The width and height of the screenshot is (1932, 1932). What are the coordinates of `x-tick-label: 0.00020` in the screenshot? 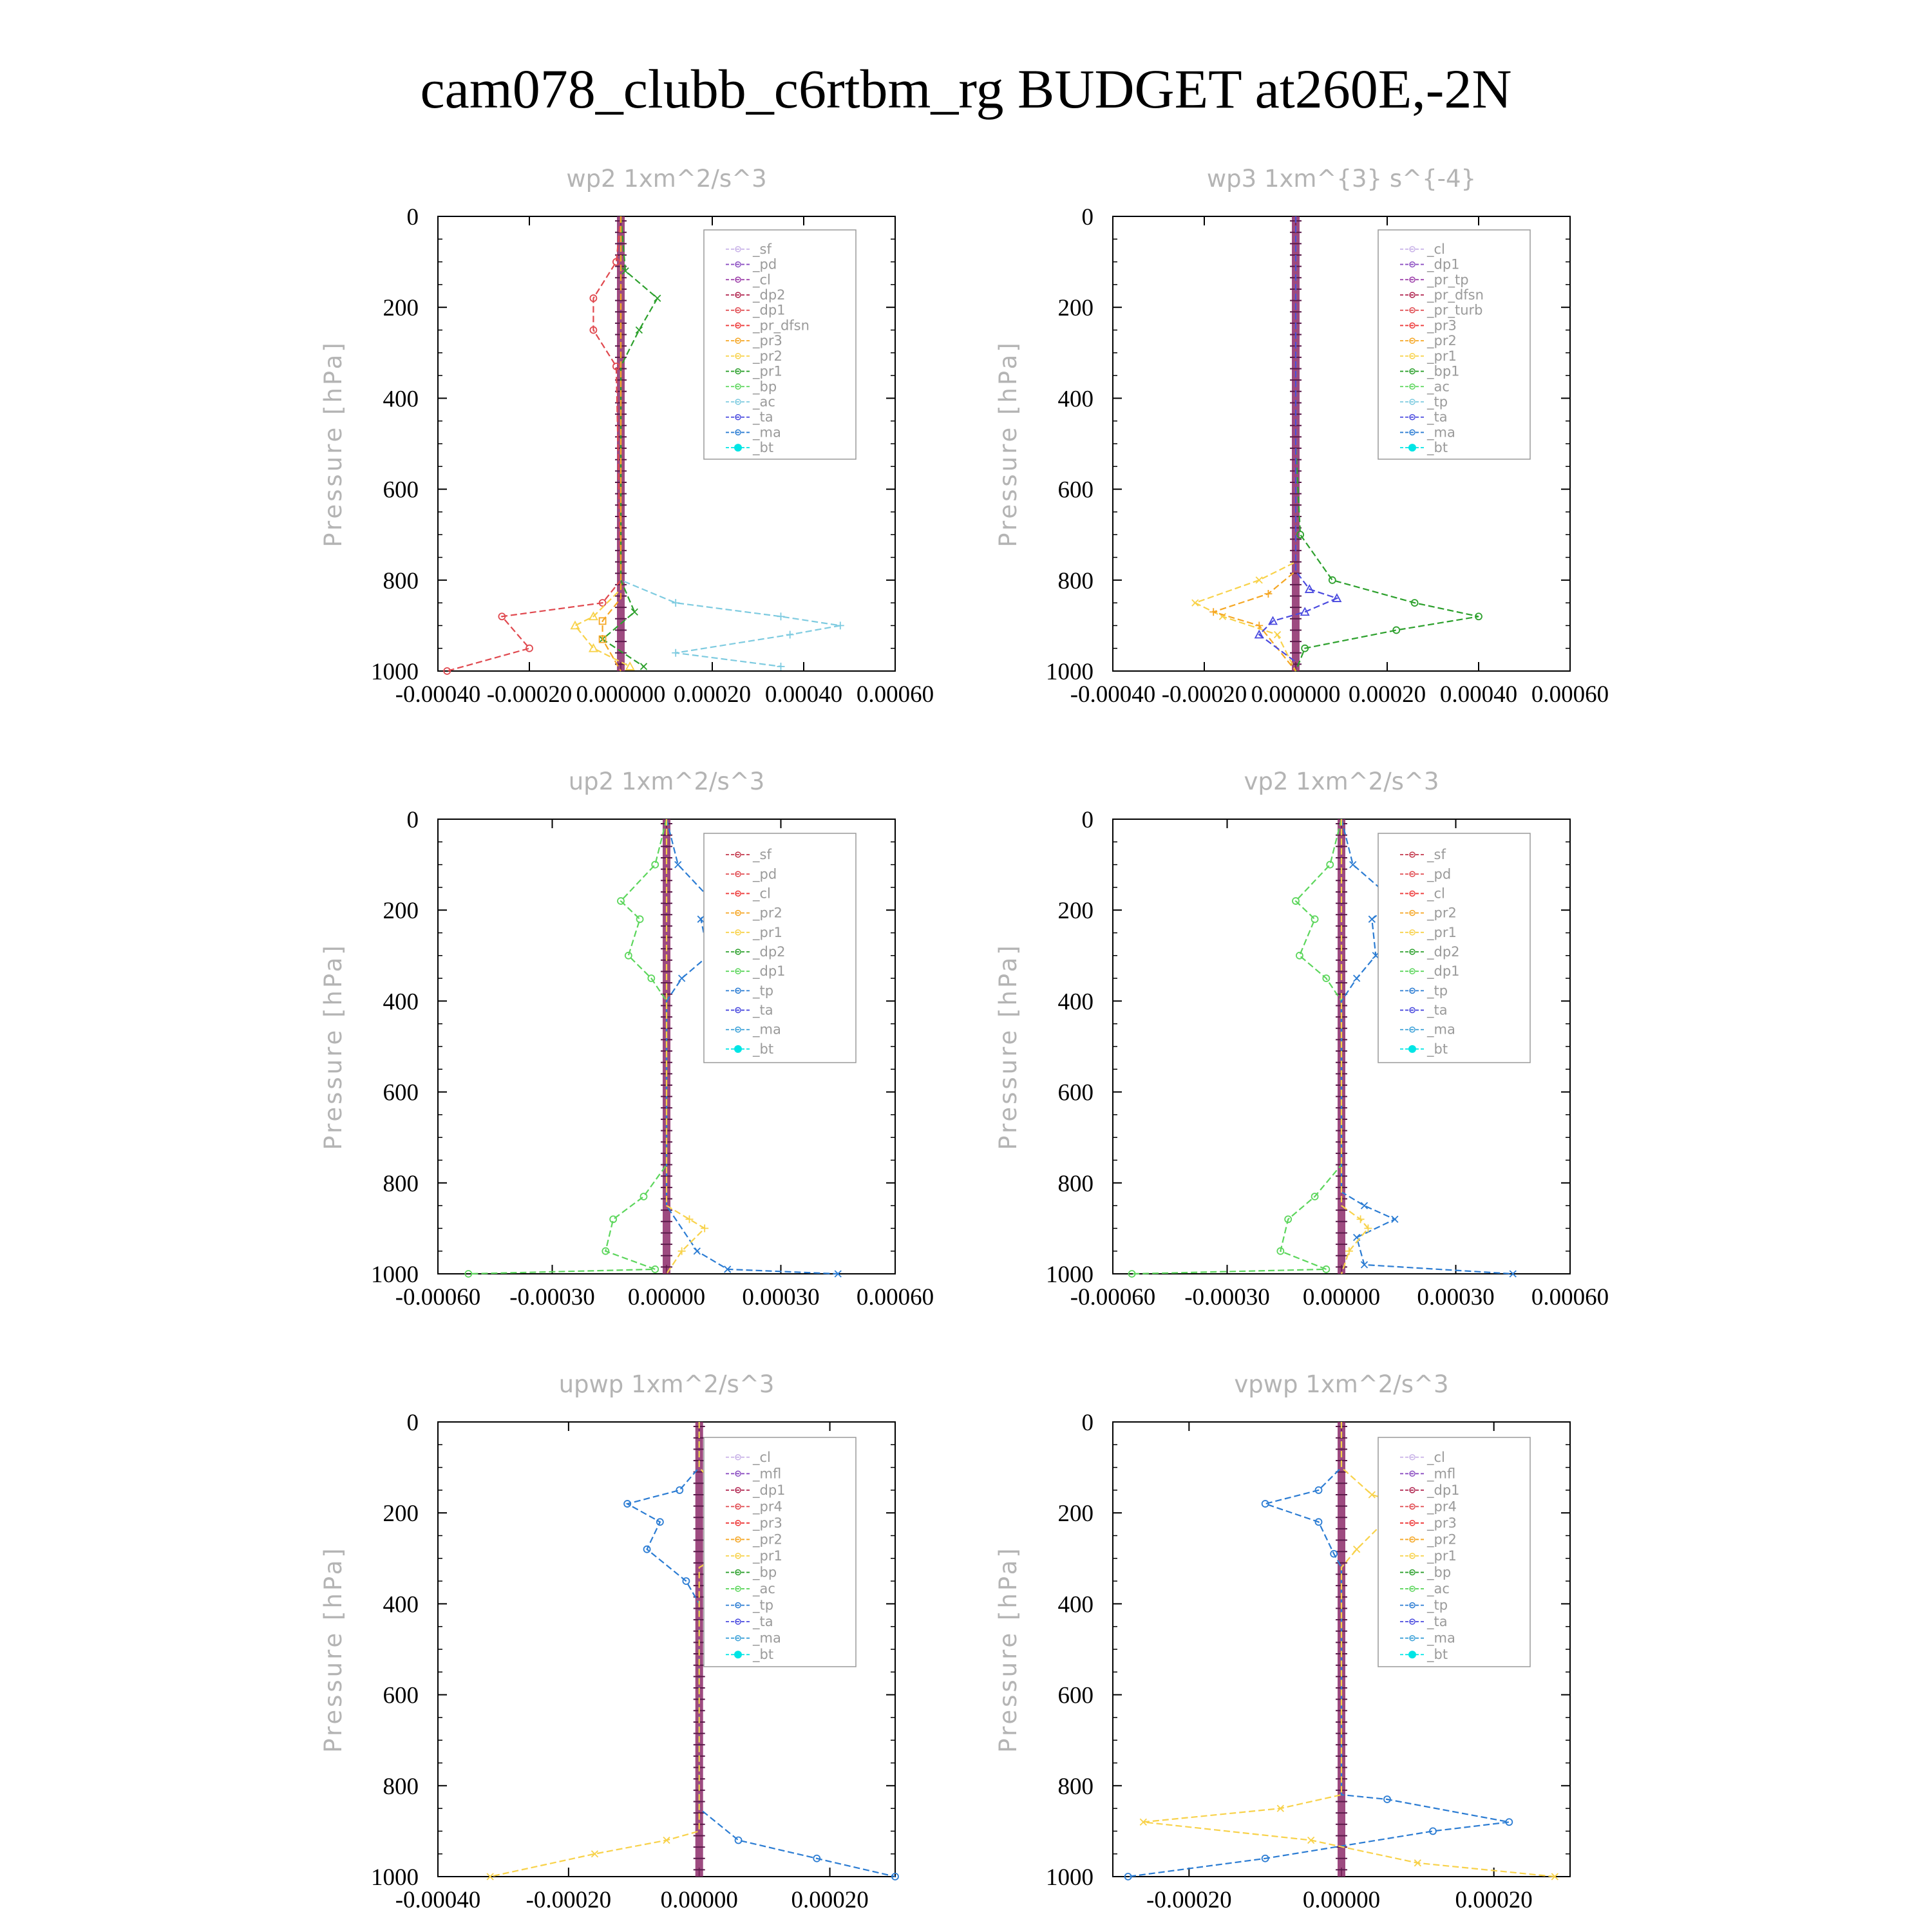 It's located at (829, 1900).